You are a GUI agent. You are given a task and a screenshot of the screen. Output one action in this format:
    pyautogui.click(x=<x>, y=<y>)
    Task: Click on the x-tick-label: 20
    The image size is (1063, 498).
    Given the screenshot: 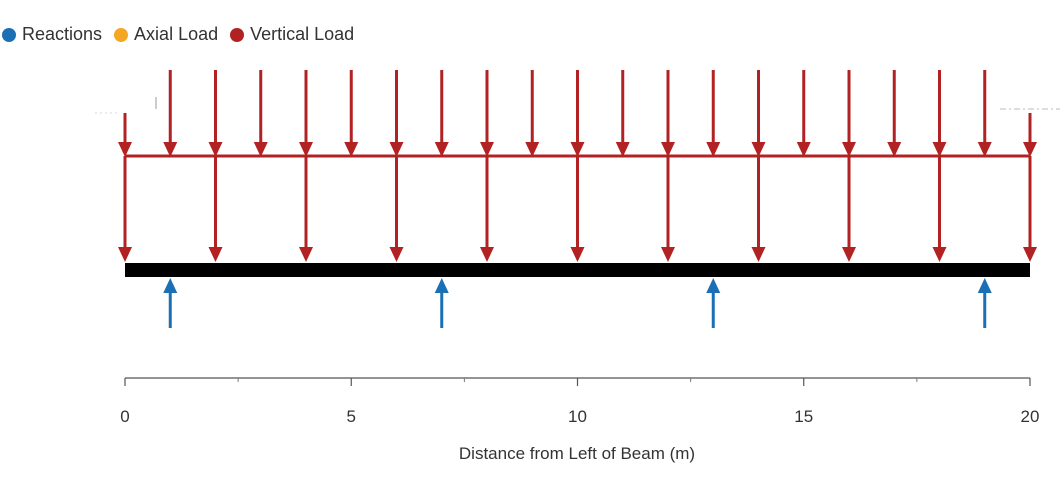 What is the action you would take?
    pyautogui.click(x=1030, y=416)
    